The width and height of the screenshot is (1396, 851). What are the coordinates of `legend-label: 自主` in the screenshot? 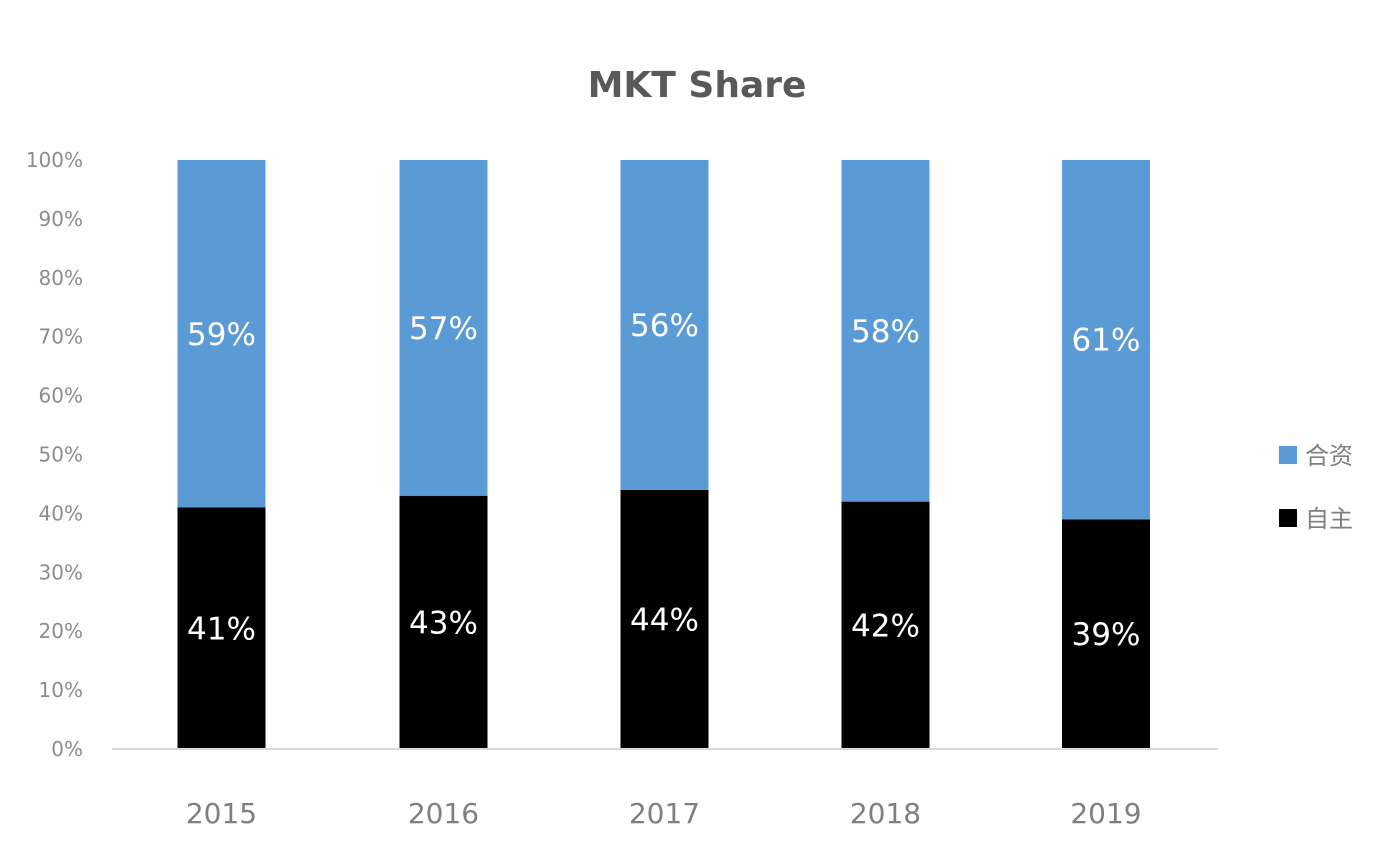 It's located at (1329, 519).